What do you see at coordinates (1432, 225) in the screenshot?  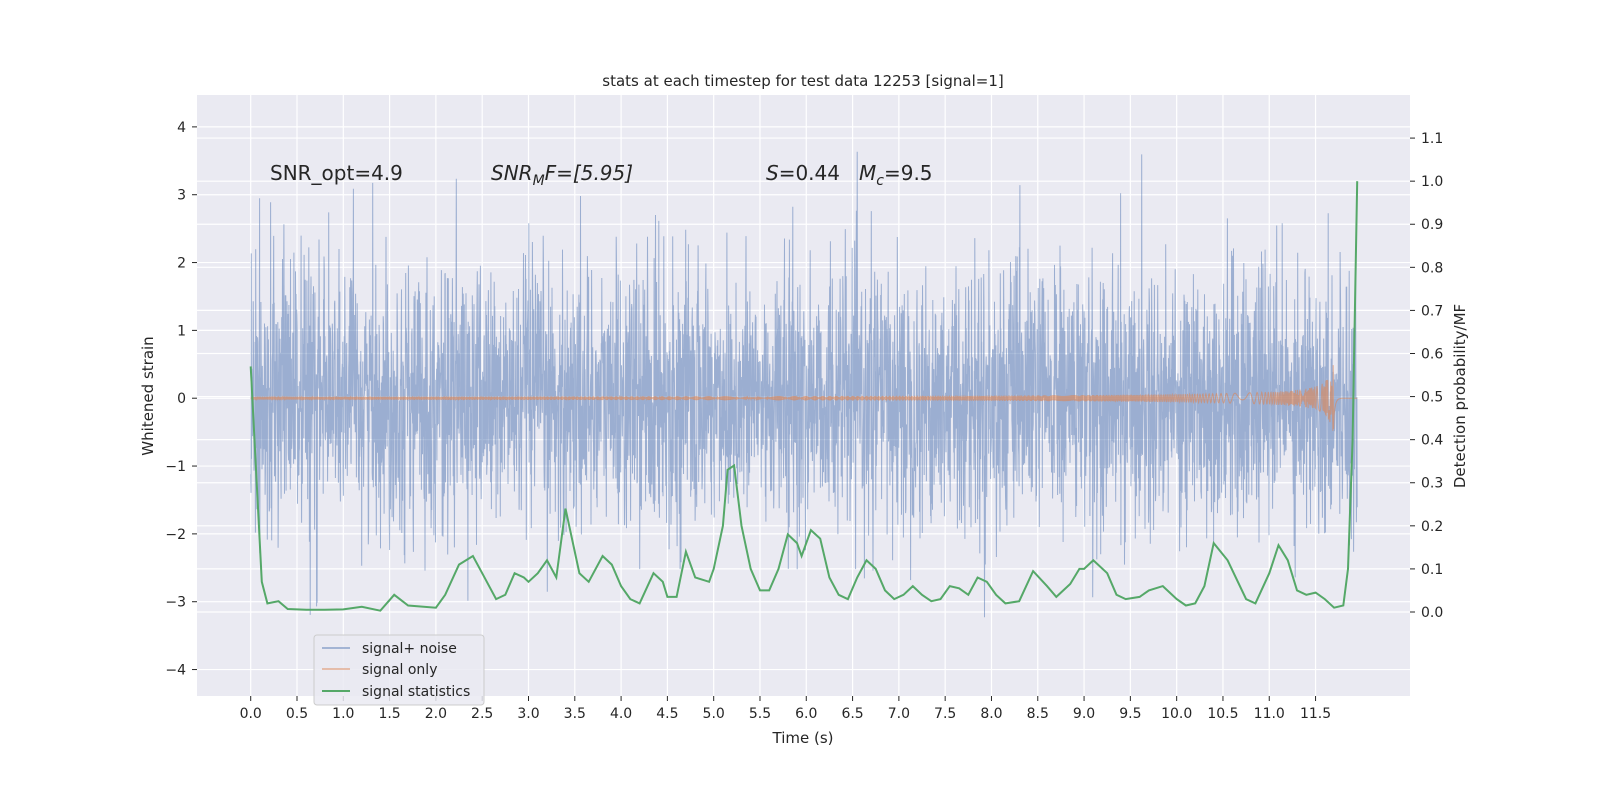 I see `y2-tick-label: 0.9` at bounding box center [1432, 225].